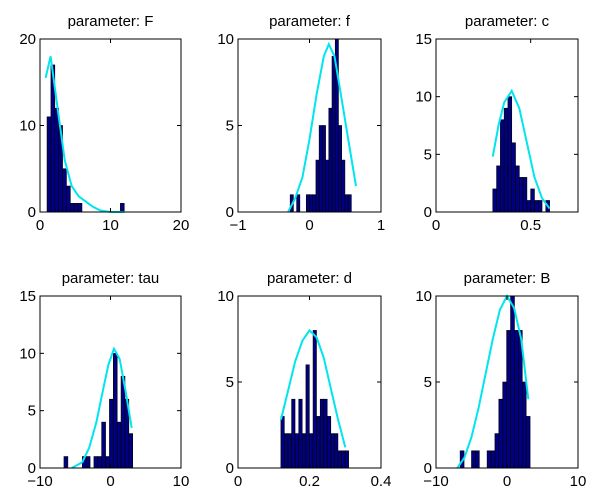 The height and width of the screenshot is (497, 599). I want to click on x-tick-label: 0.5, so click(530, 225).